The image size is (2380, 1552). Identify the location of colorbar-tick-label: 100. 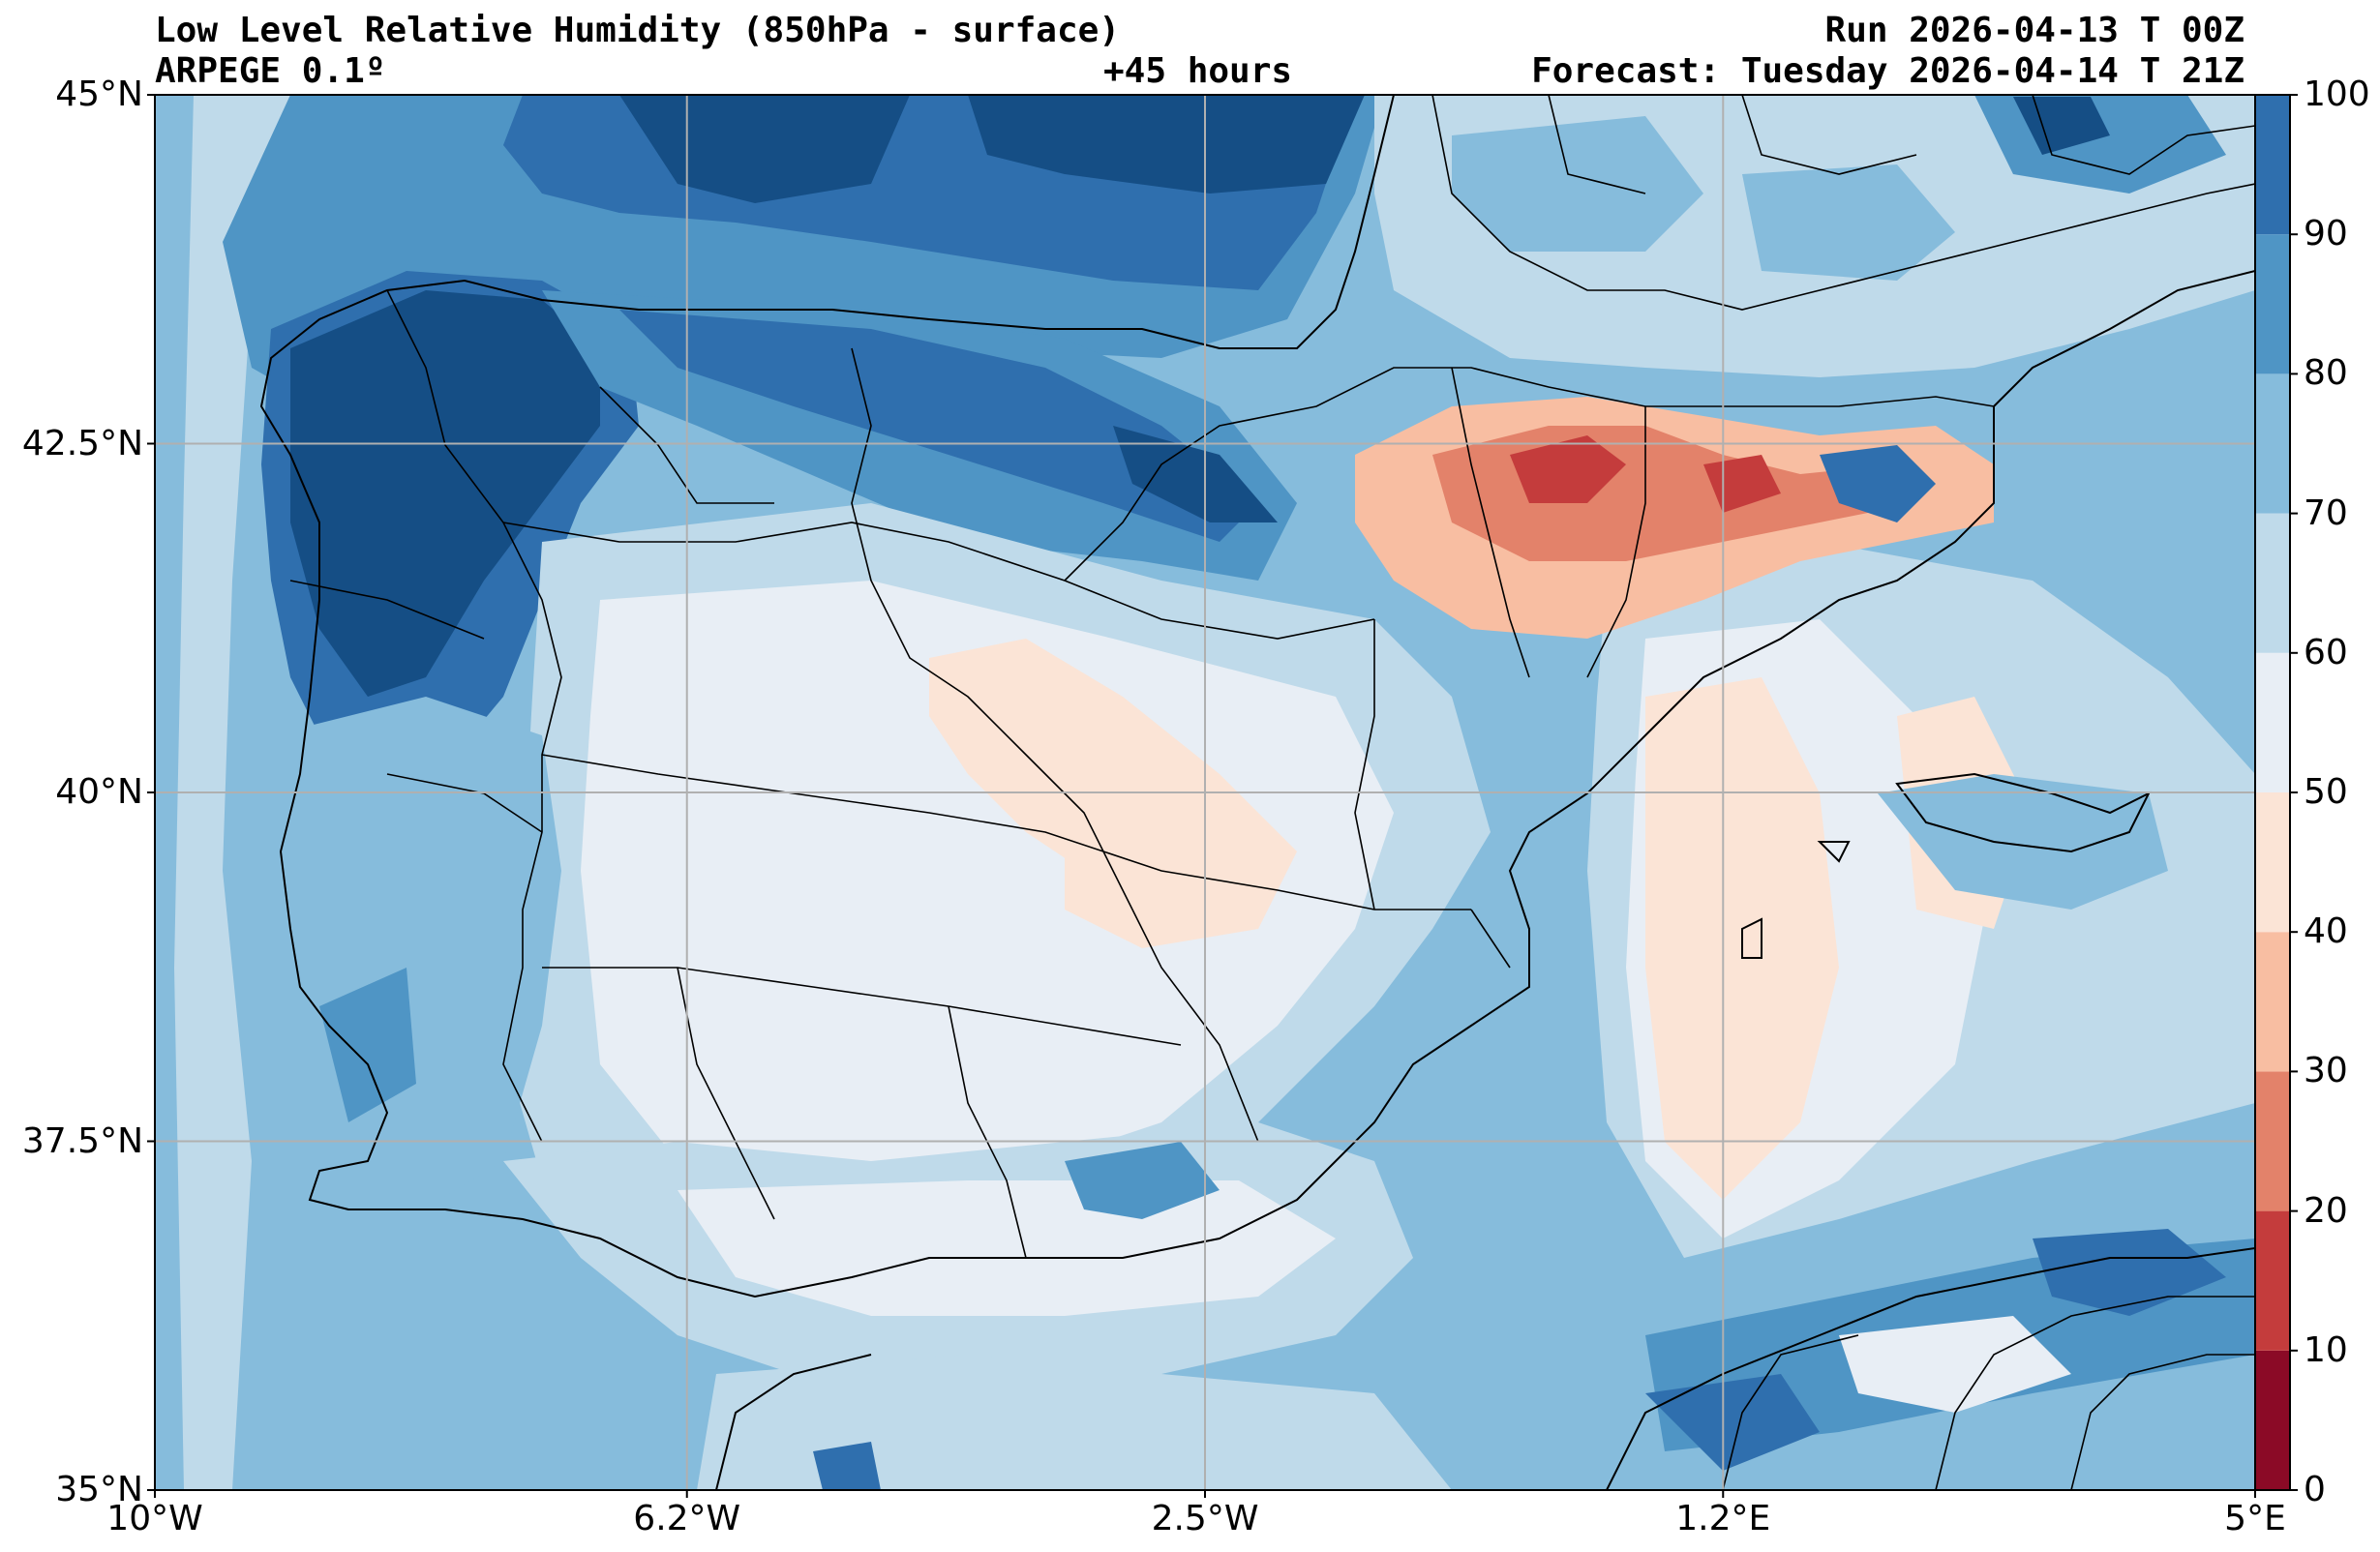
(2337, 95).